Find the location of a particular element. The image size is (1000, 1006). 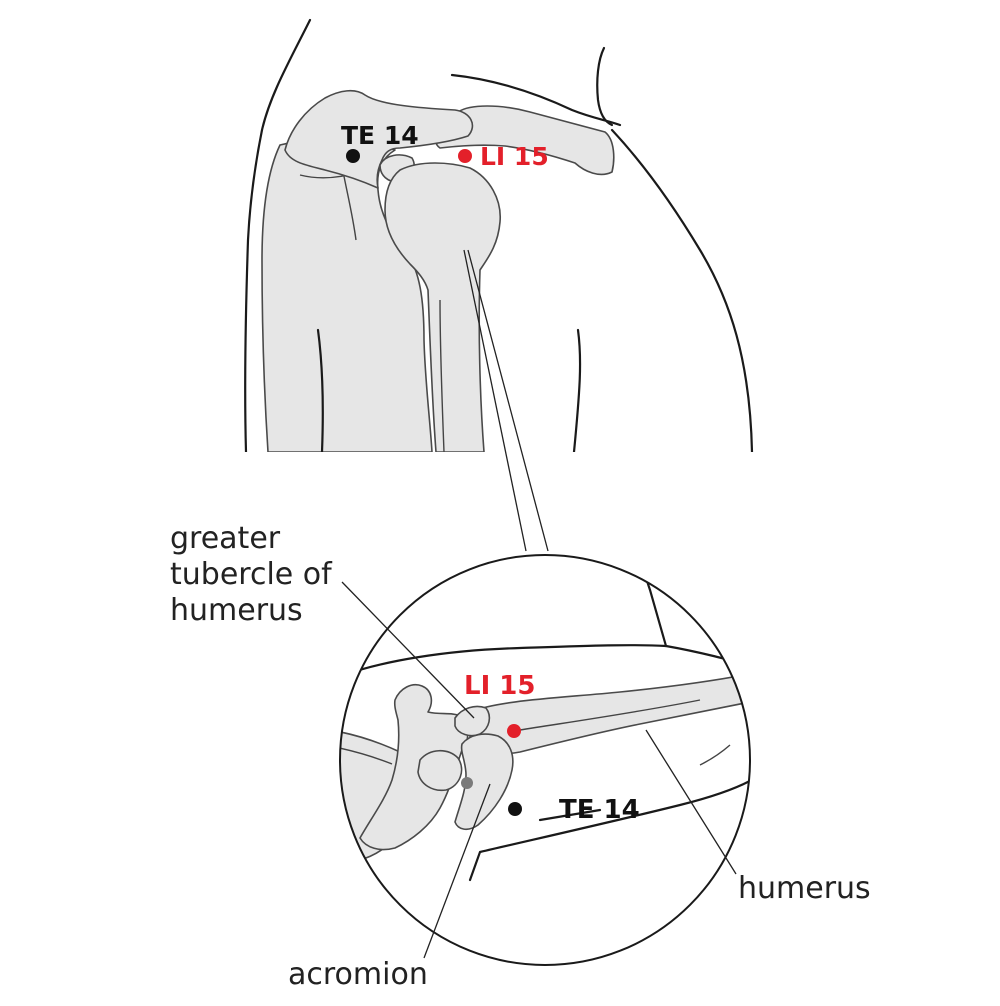

zoom-line-left is located at coordinates (495, 400).